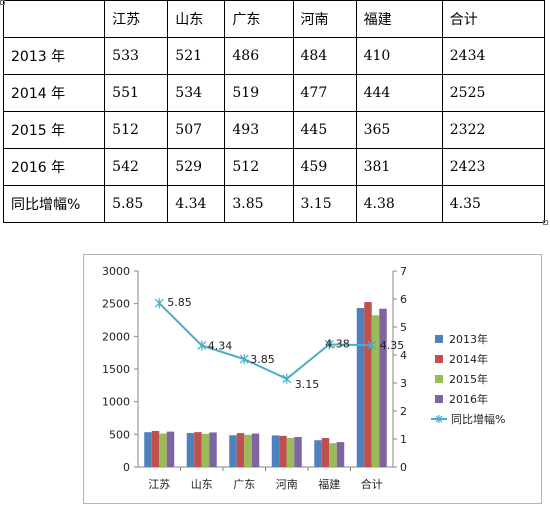 Image resolution: width=550 pixels, height=507 pixels. I want to click on table-cell: 2322, so click(493, 130).